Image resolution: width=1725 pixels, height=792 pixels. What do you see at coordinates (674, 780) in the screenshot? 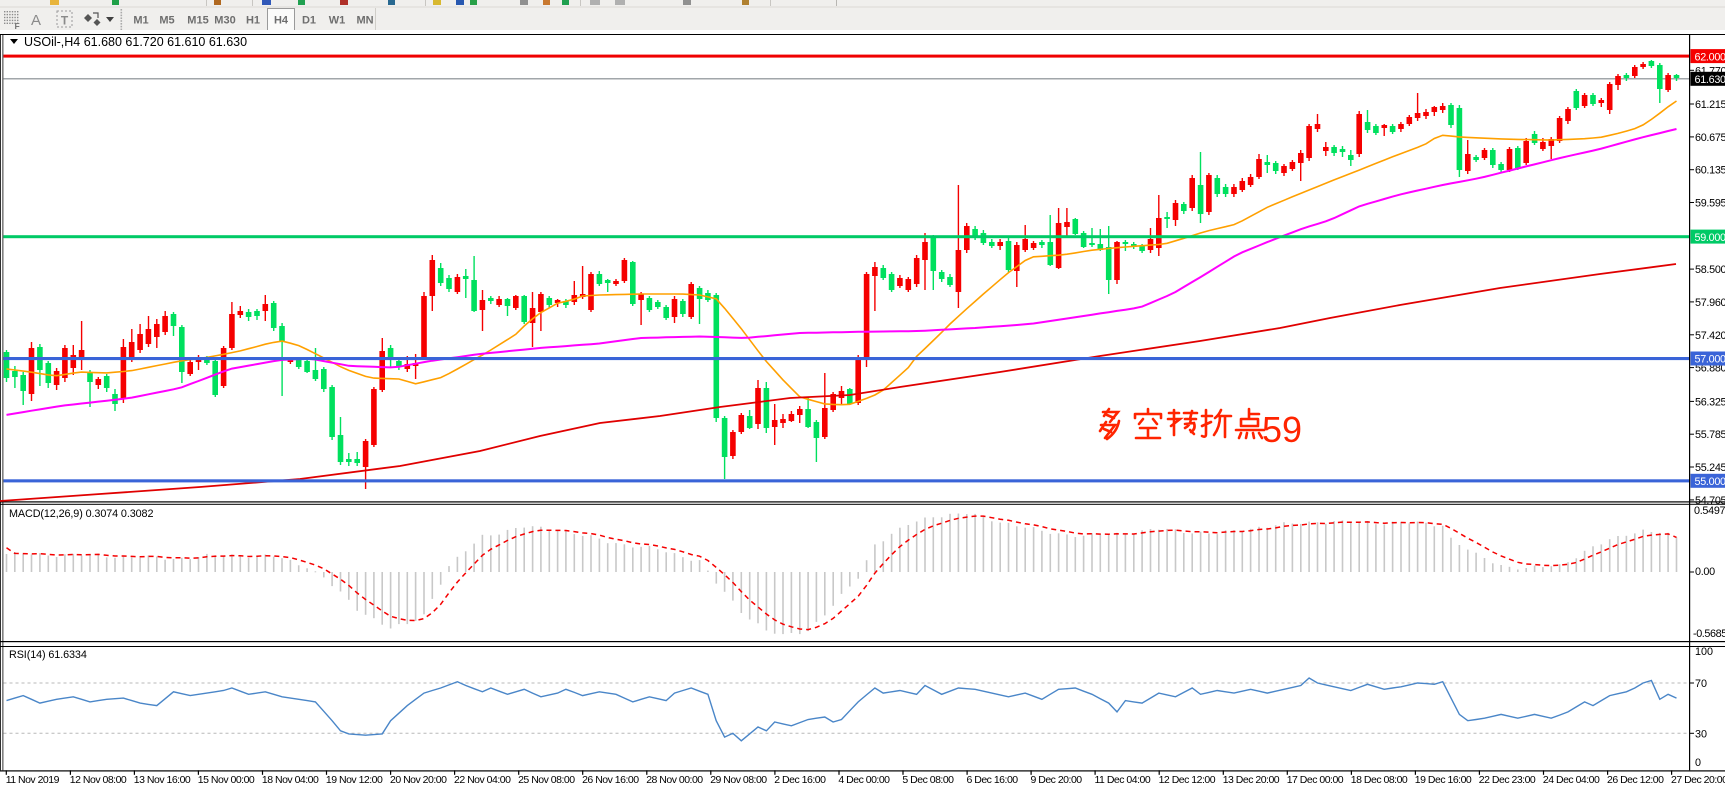
I see `svg-text: 28 Nov 00:00` at bounding box center [674, 780].